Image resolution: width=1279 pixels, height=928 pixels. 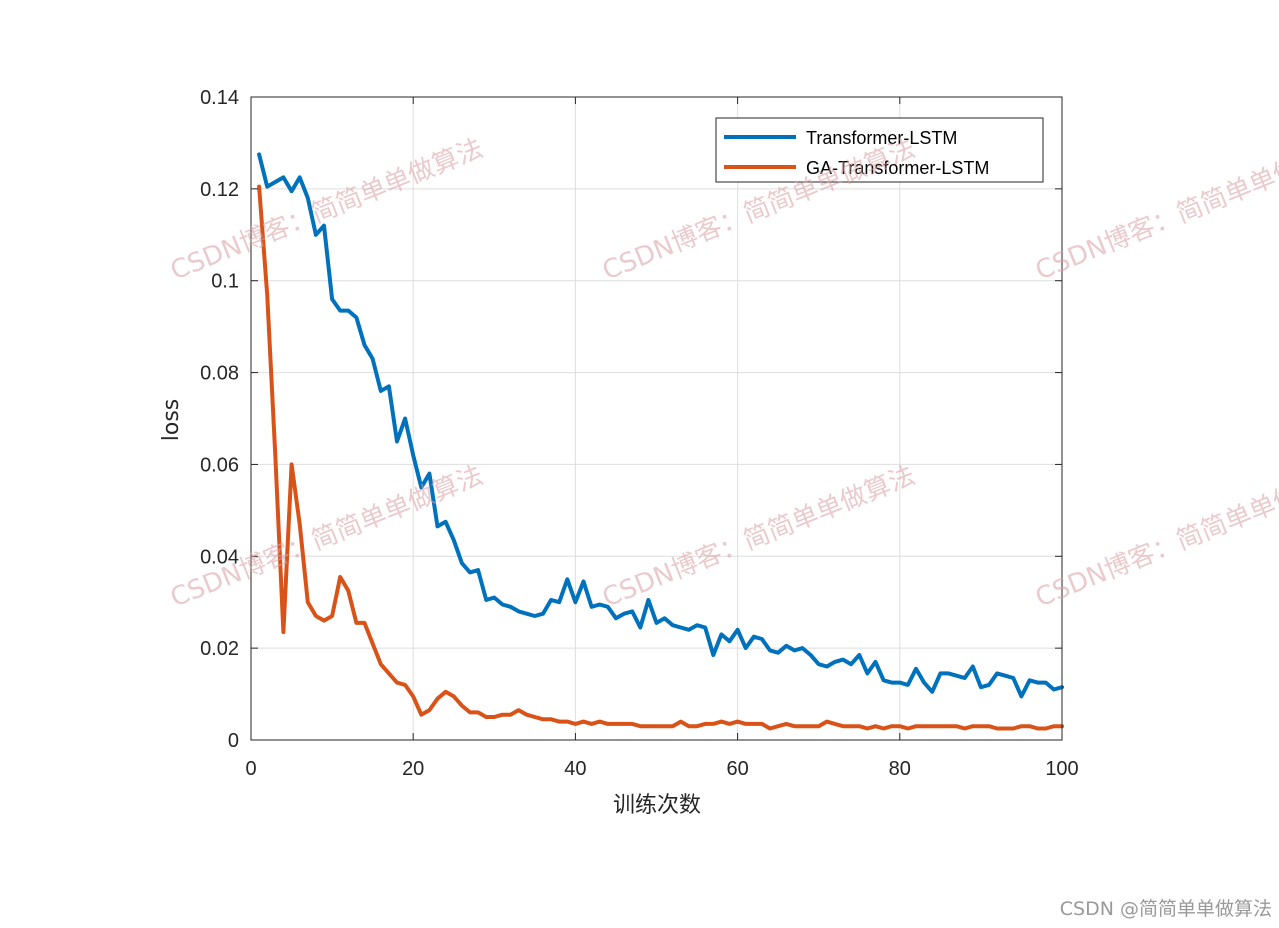 I want to click on x-tick-label: 100, so click(x=1061, y=769).